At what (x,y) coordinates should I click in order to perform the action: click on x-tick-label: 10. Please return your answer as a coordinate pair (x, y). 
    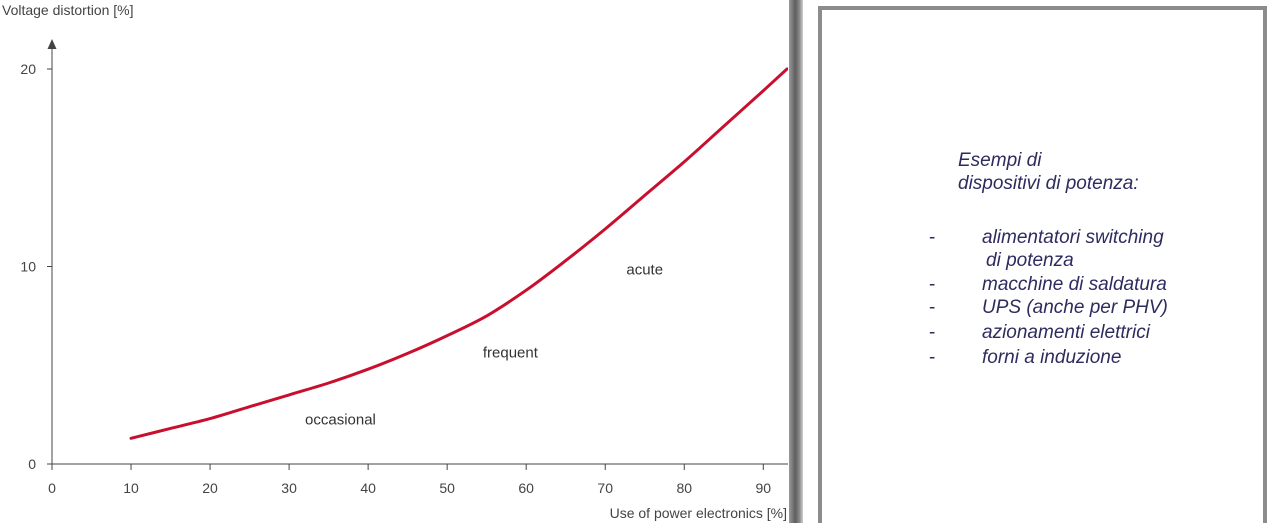
    Looking at the image, I should click on (131, 488).